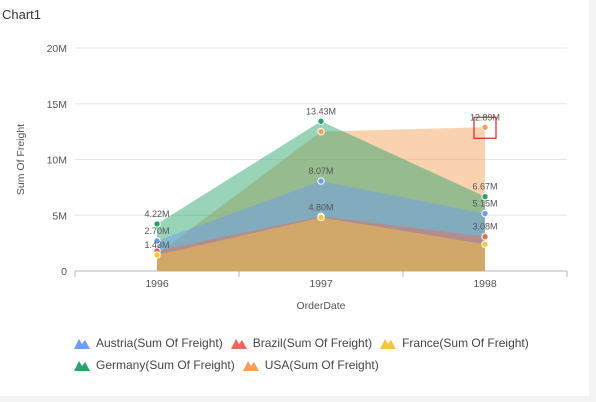  Describe the element at coordinates (321, 111) in the screenshot. I see `data-label: 13.43M` at that location.